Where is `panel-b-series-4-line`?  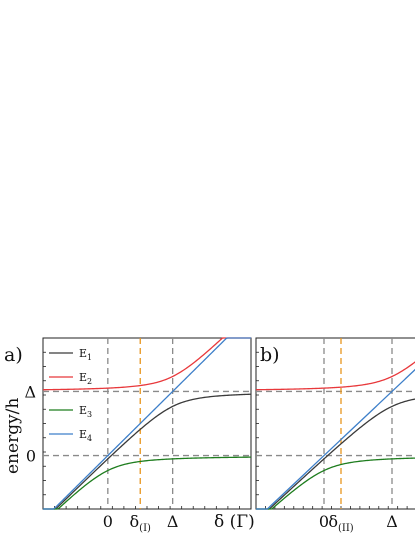
panel-b-series-4-line is located at coordinates (335, 439).